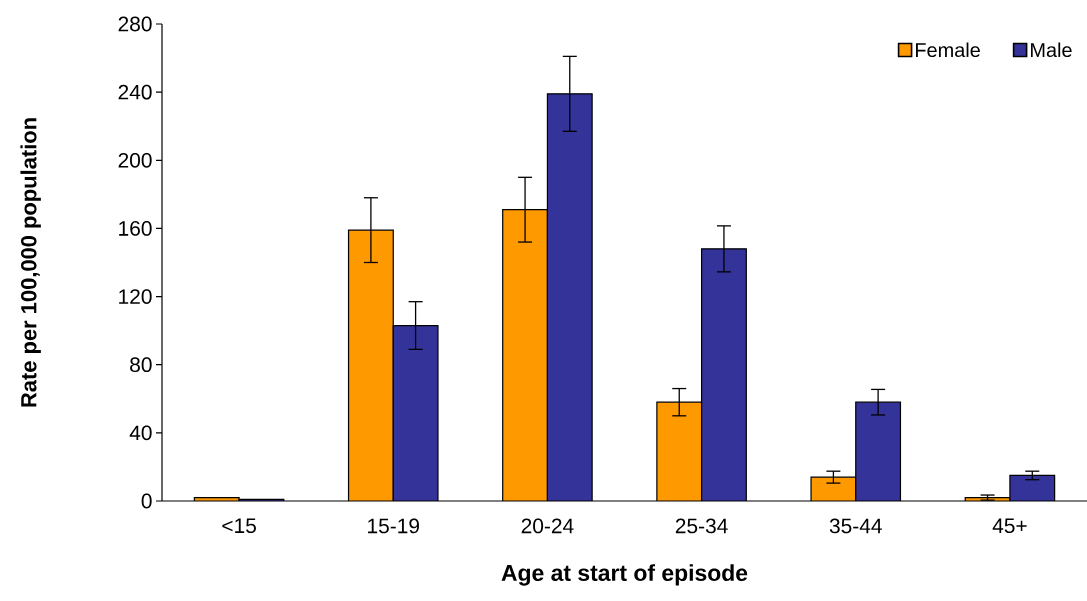 The width and height of the screenshot is (1087, 601). What do you see at coordinates (135, 24) in the screenshot?
I see `y-tick-label: 280` at bounding box center [135, 24].